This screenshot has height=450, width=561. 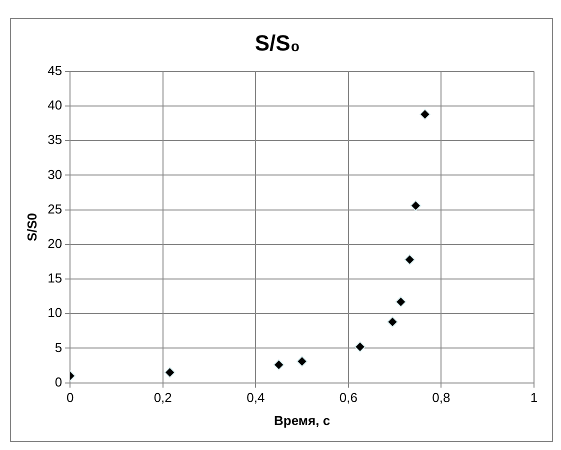 I want to click on x-tick-label: 1, so click(x=534, y=398).